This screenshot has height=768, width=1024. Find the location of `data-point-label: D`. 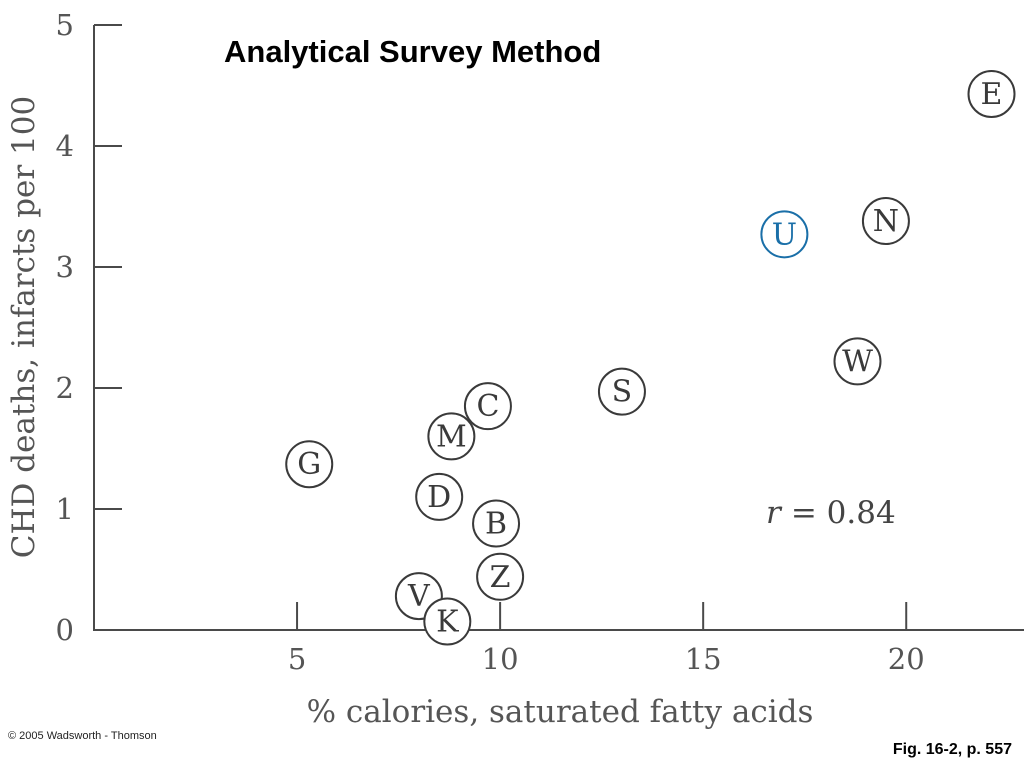

data-point-label: D is located at coordinates (439, 497).